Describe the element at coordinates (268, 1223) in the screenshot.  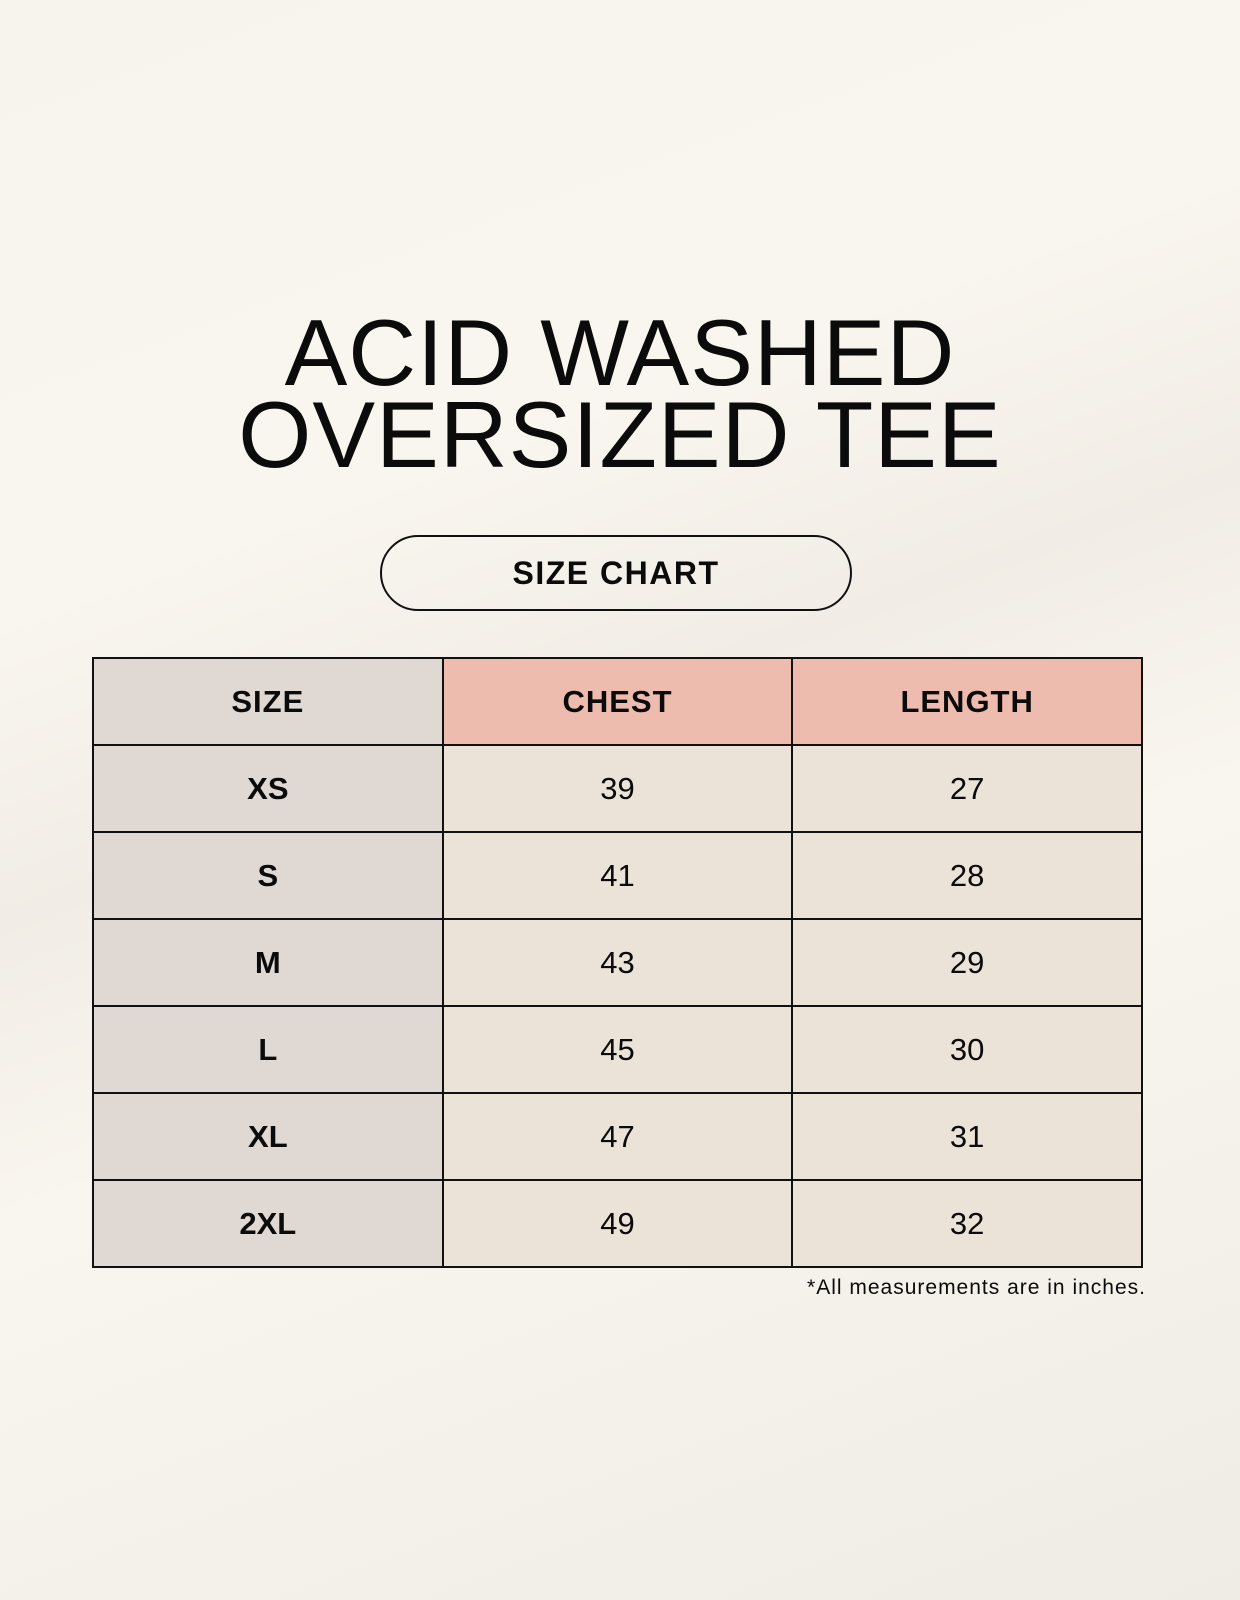
I see `size-cell: 2XL` at that location.